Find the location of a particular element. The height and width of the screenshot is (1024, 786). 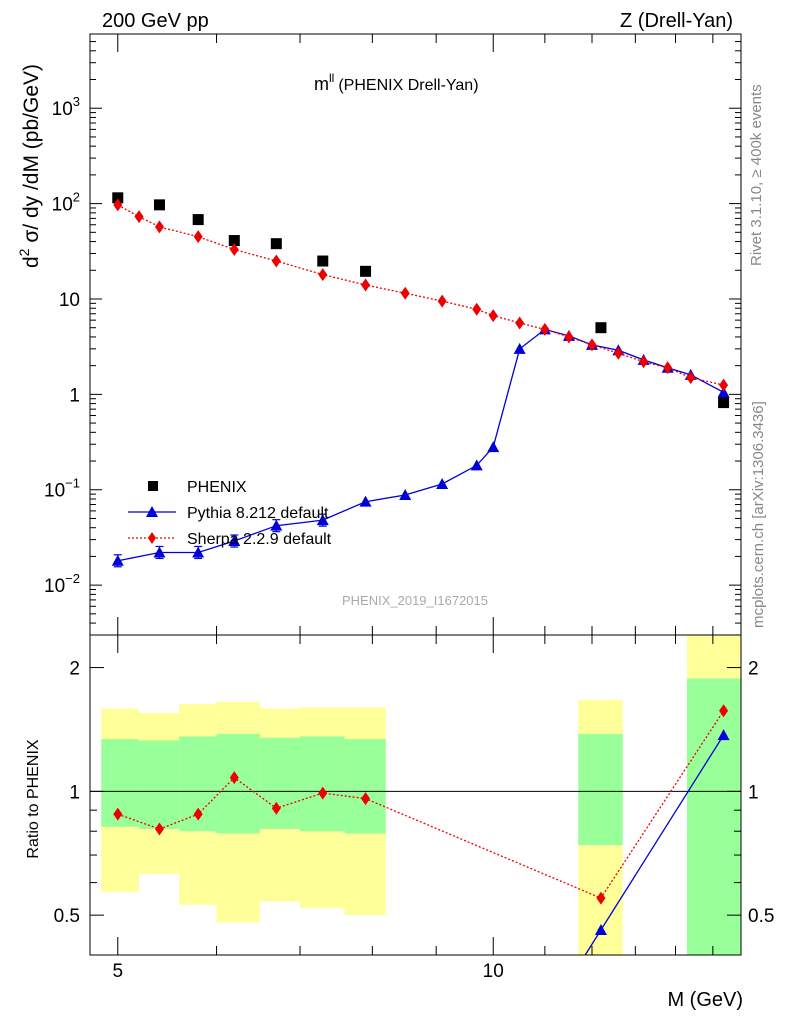

main-ylabel-sup: 2 is located at coordinates (24, 252).